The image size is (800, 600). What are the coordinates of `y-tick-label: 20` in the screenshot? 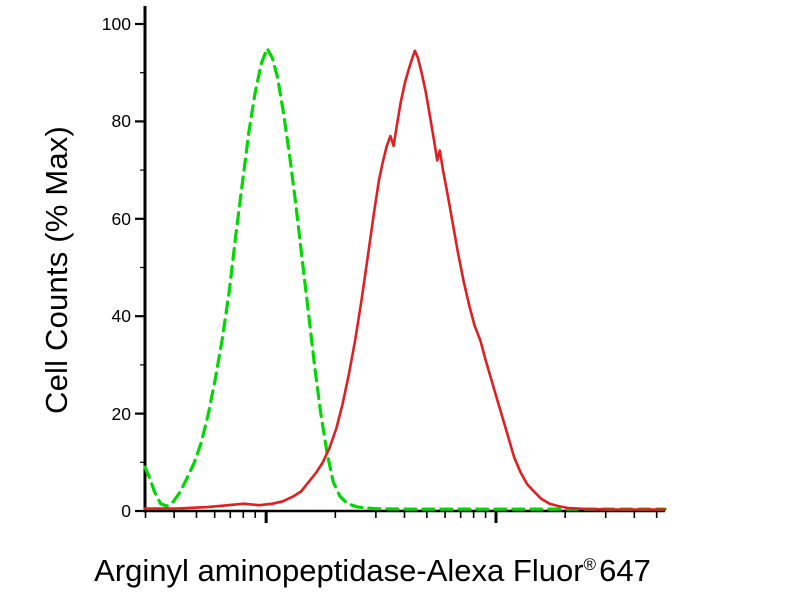 It's located at (121, 413).